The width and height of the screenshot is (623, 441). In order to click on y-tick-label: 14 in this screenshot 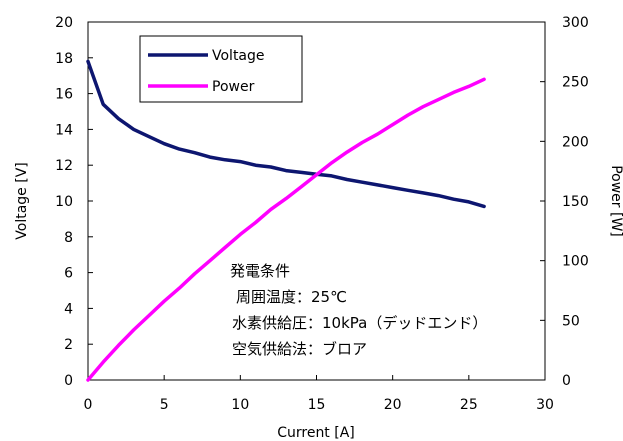, I will do `click(64, 130)`.